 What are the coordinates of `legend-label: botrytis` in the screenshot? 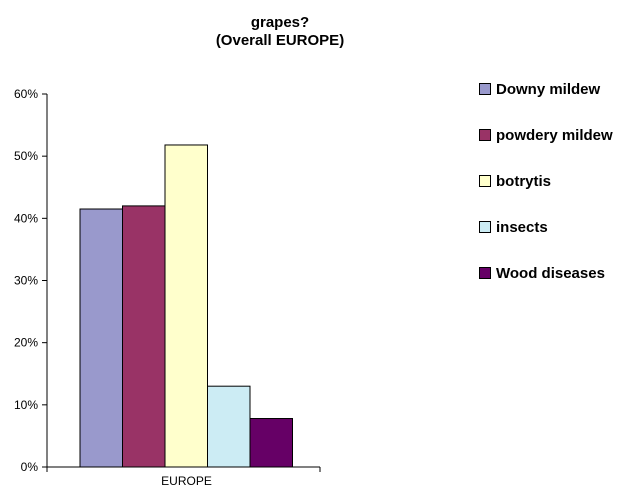 It's located at (524, 181).